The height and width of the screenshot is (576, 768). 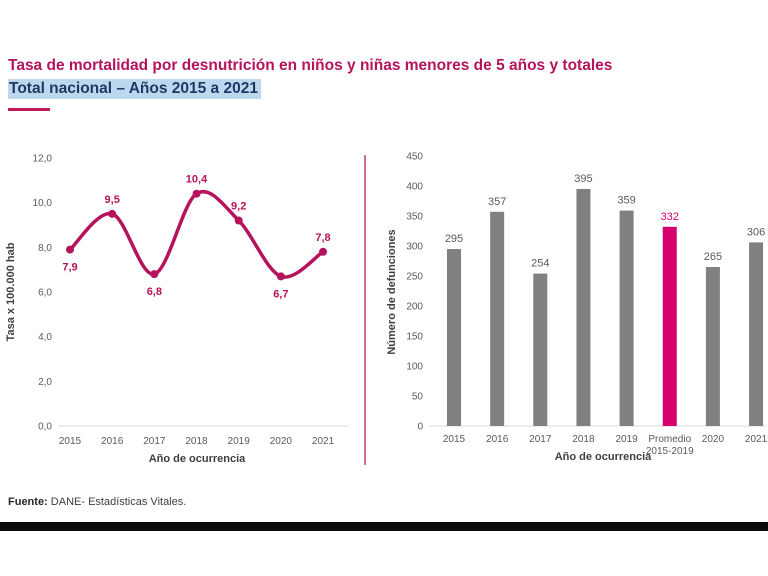 I want to click on y-tick-label: 100, so click(x=414, y=367).